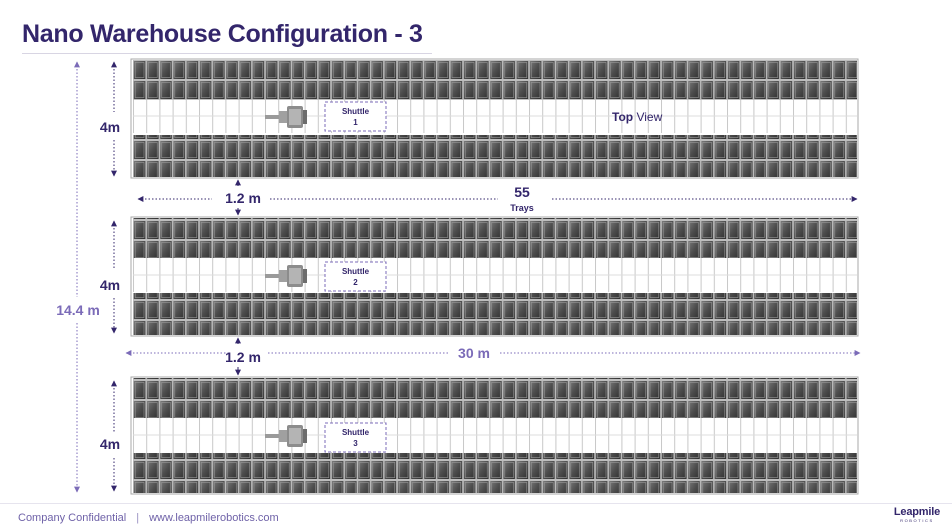 The width and height of the screenshot is (952, 530). What do you see at coordinates (222, 34) in the screenshot?
I see `page-title: Nano Warehouse Configuration - 3` at bounding box center [222, 34].